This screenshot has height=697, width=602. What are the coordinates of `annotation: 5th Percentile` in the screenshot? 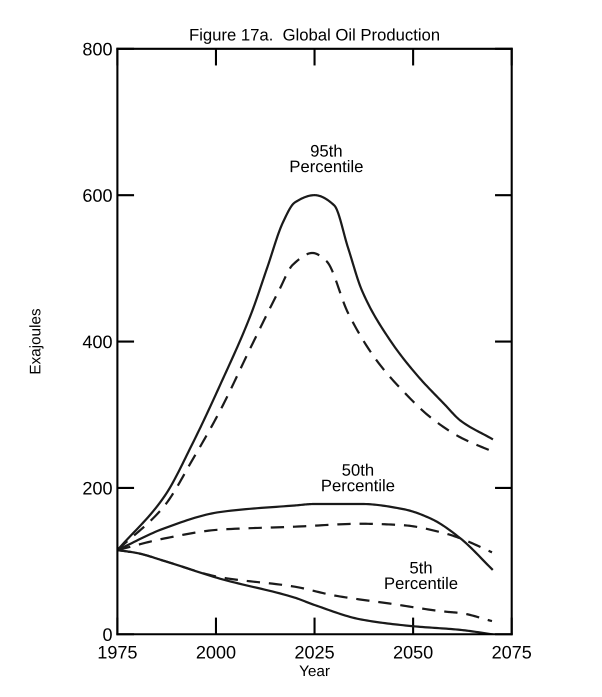 It's located at (421, 575).